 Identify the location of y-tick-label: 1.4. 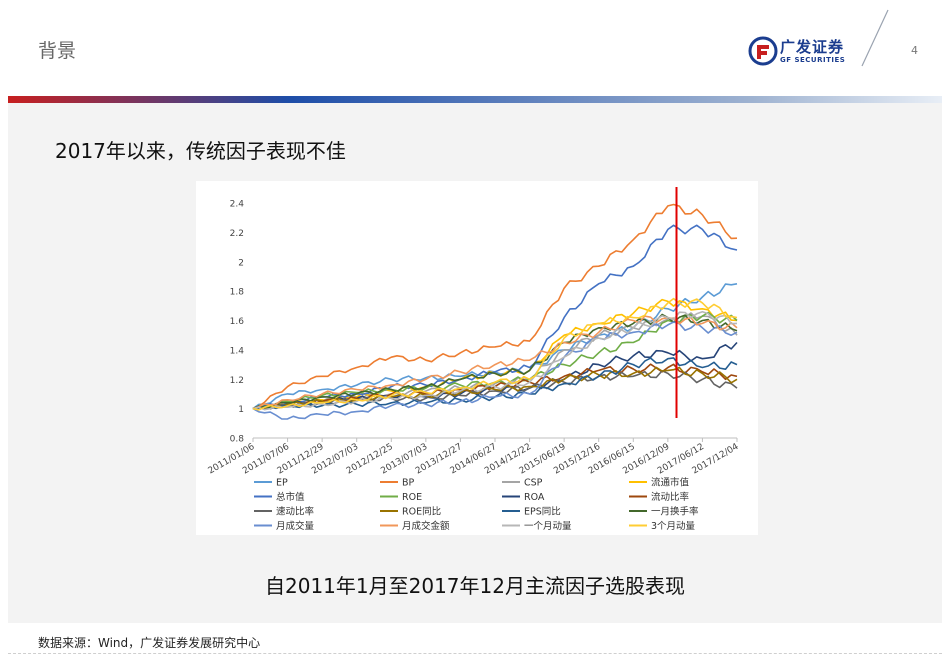
(237, 351).